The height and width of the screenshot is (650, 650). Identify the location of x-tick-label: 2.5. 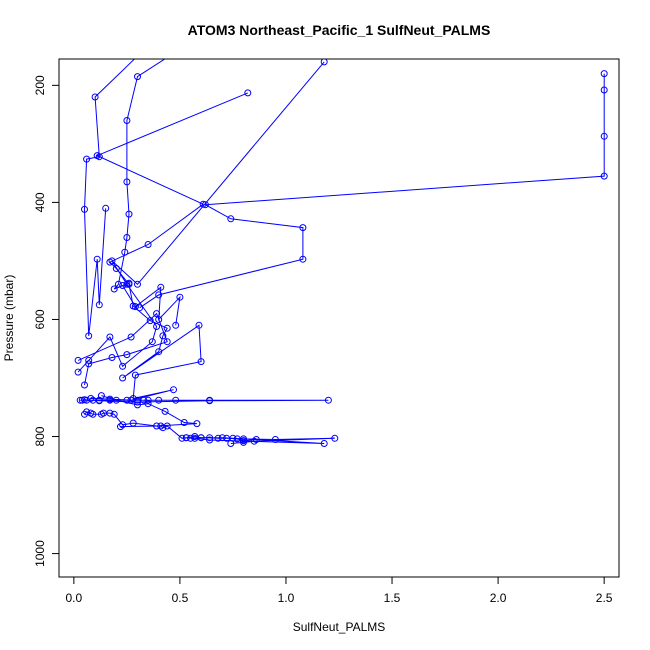
(604, 598).